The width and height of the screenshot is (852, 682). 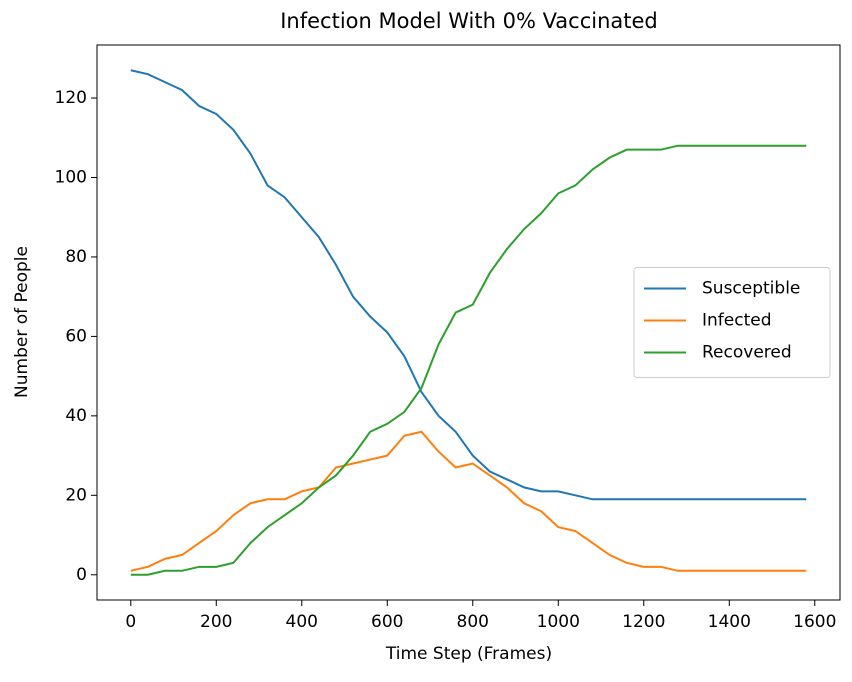 What do you see at coordinates (302, 622) in the screenshot?
I see `x-tick-label: 400` at bounding box center [302, 622].